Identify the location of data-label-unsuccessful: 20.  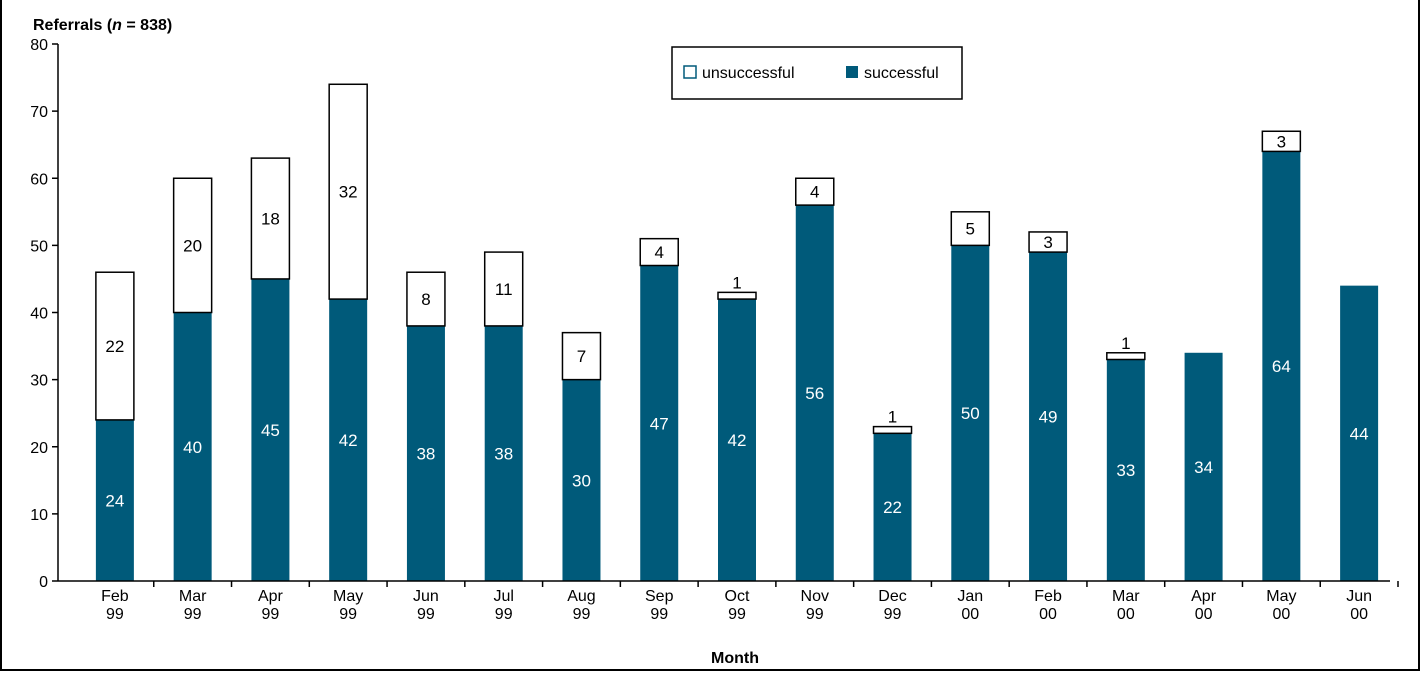
(192, 245).